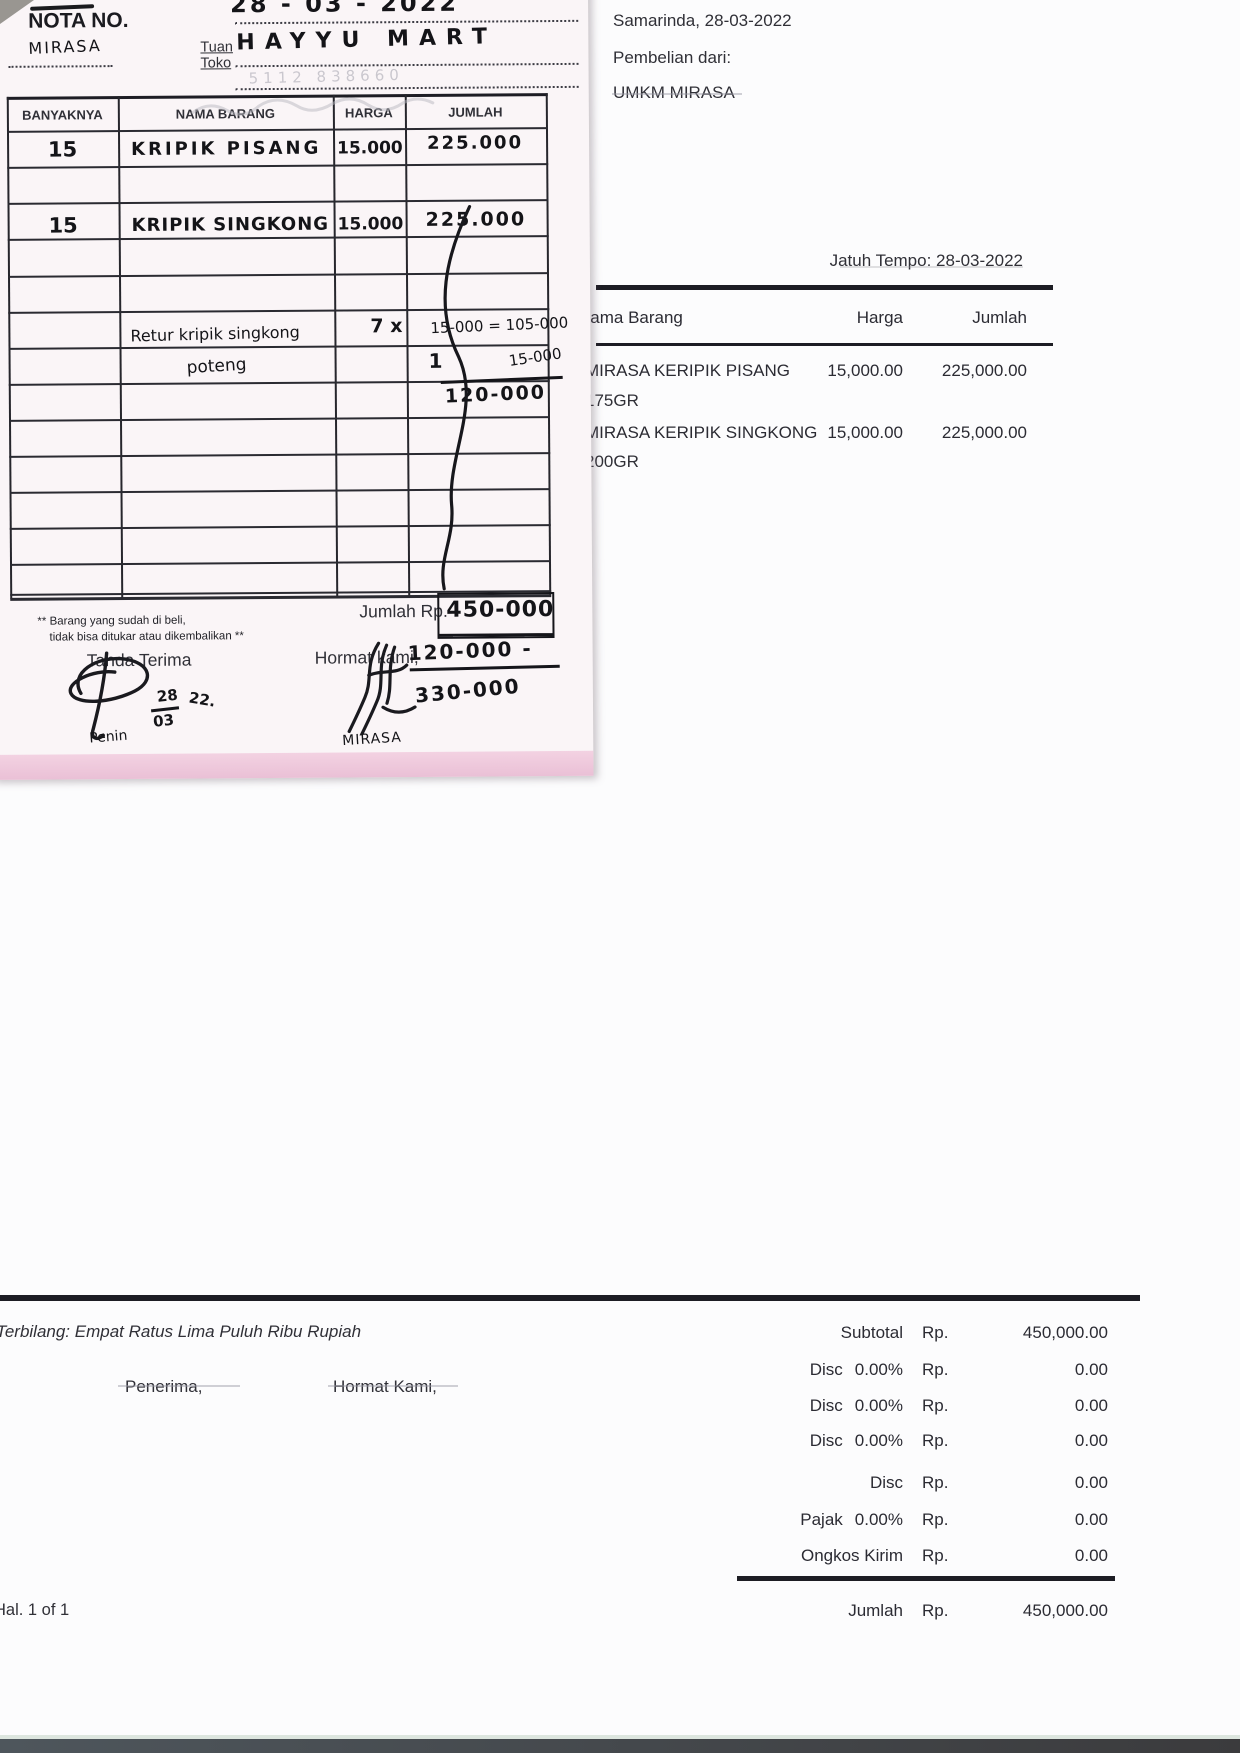 The width and height of the screenshot is (1240, 1753). I want to click on hw-signer-name: MIRASA, so click(372, 739).